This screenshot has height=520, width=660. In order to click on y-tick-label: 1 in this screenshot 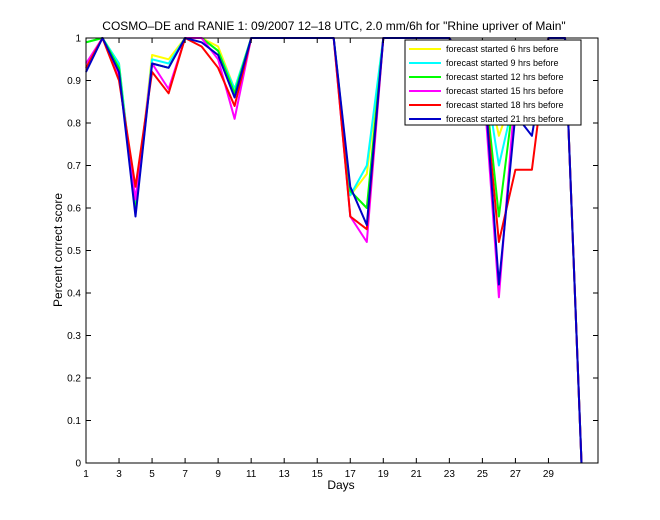, I will do `click(78, 39)`.